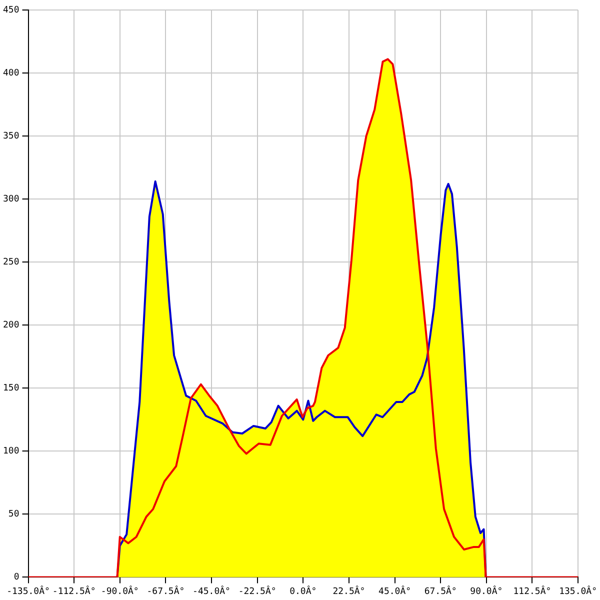 This screenshot has height=600, width=600. What do you see at coordinates (11, 262) in the screenshot?
I see `y-tick-label: 250` at bounding box center [11, 262].